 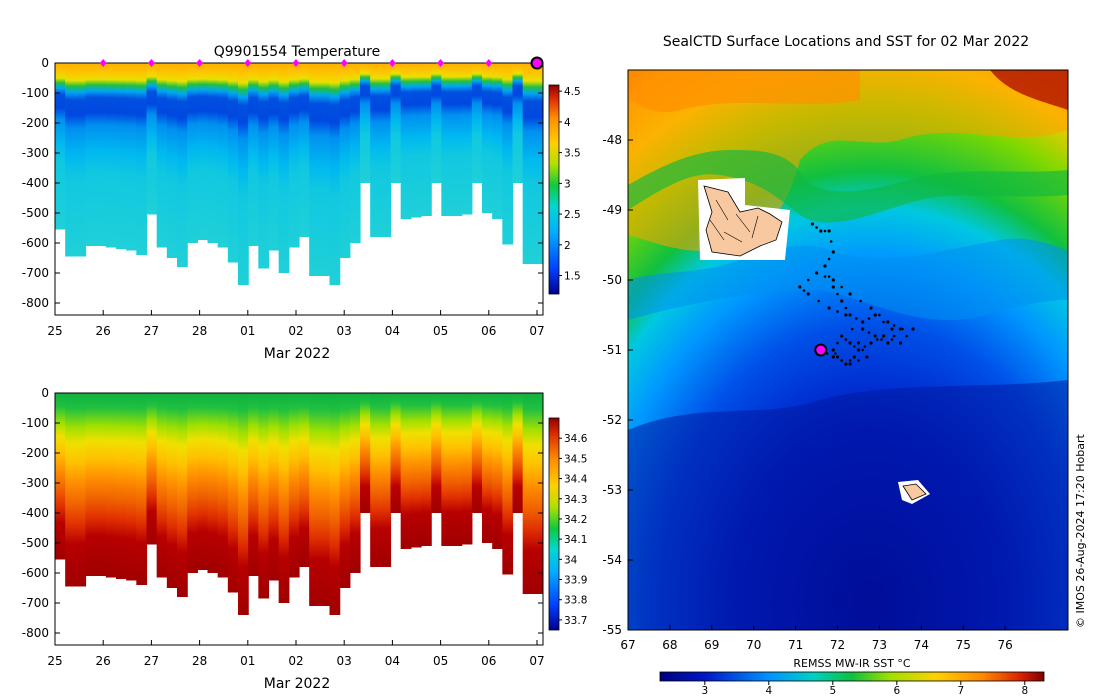 I want to click on x-tick-label: 05, so click(x=440, y=661).